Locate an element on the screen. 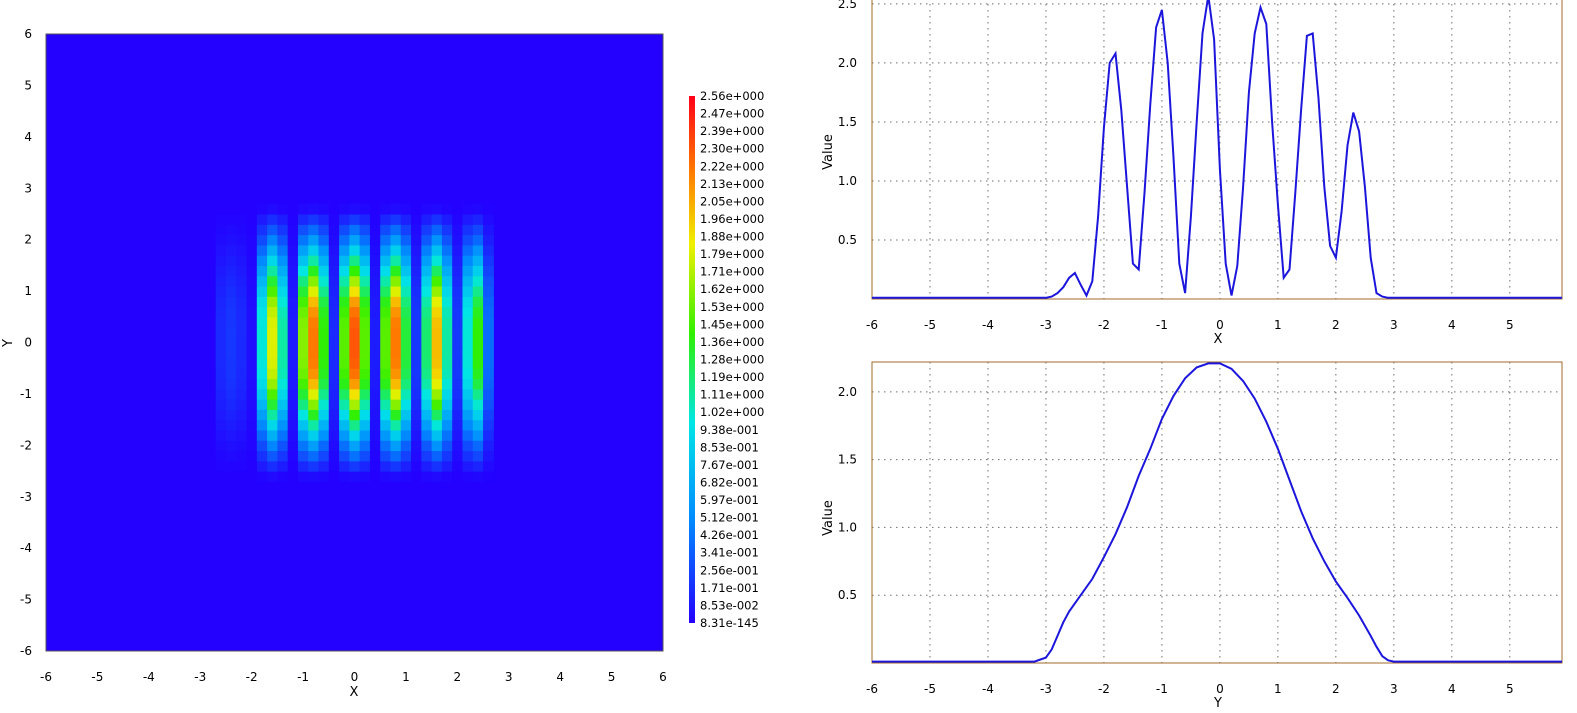 Image resolution: width=1577 pixels, height=713 pixels. lp1-y-tick-label: 1.0 is located at coordinates (847, 181).